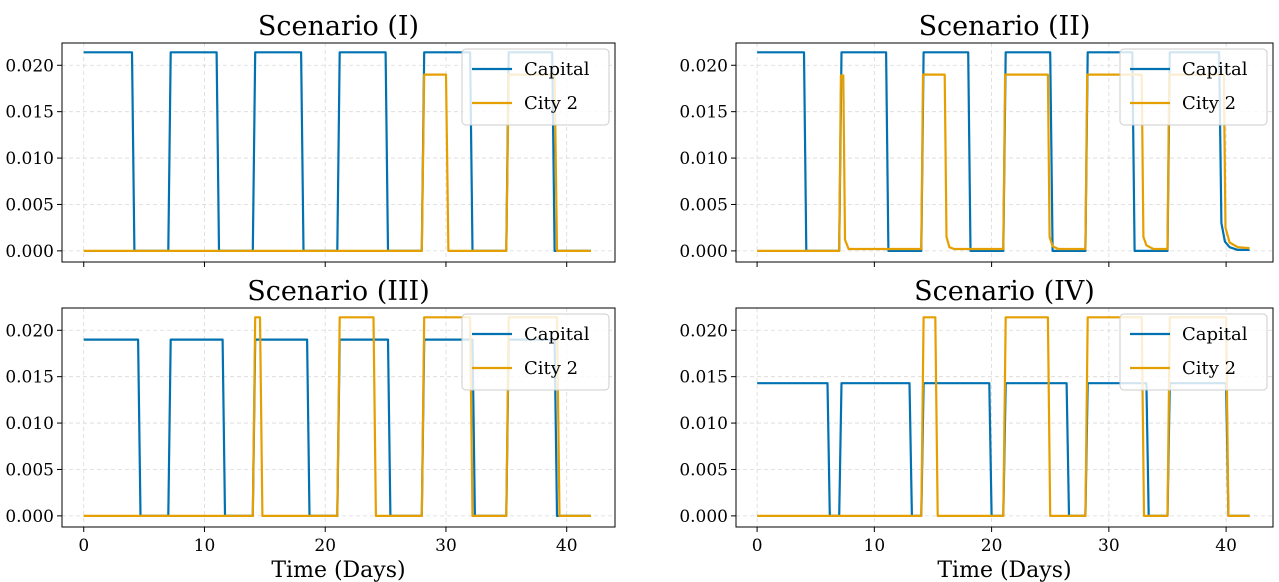 The width and height of the screenshot is (1279, 582). Describe the element at coordinates (1004, 291) in the screenshot. I see `panel-title: Scenario (IV)` at that location.